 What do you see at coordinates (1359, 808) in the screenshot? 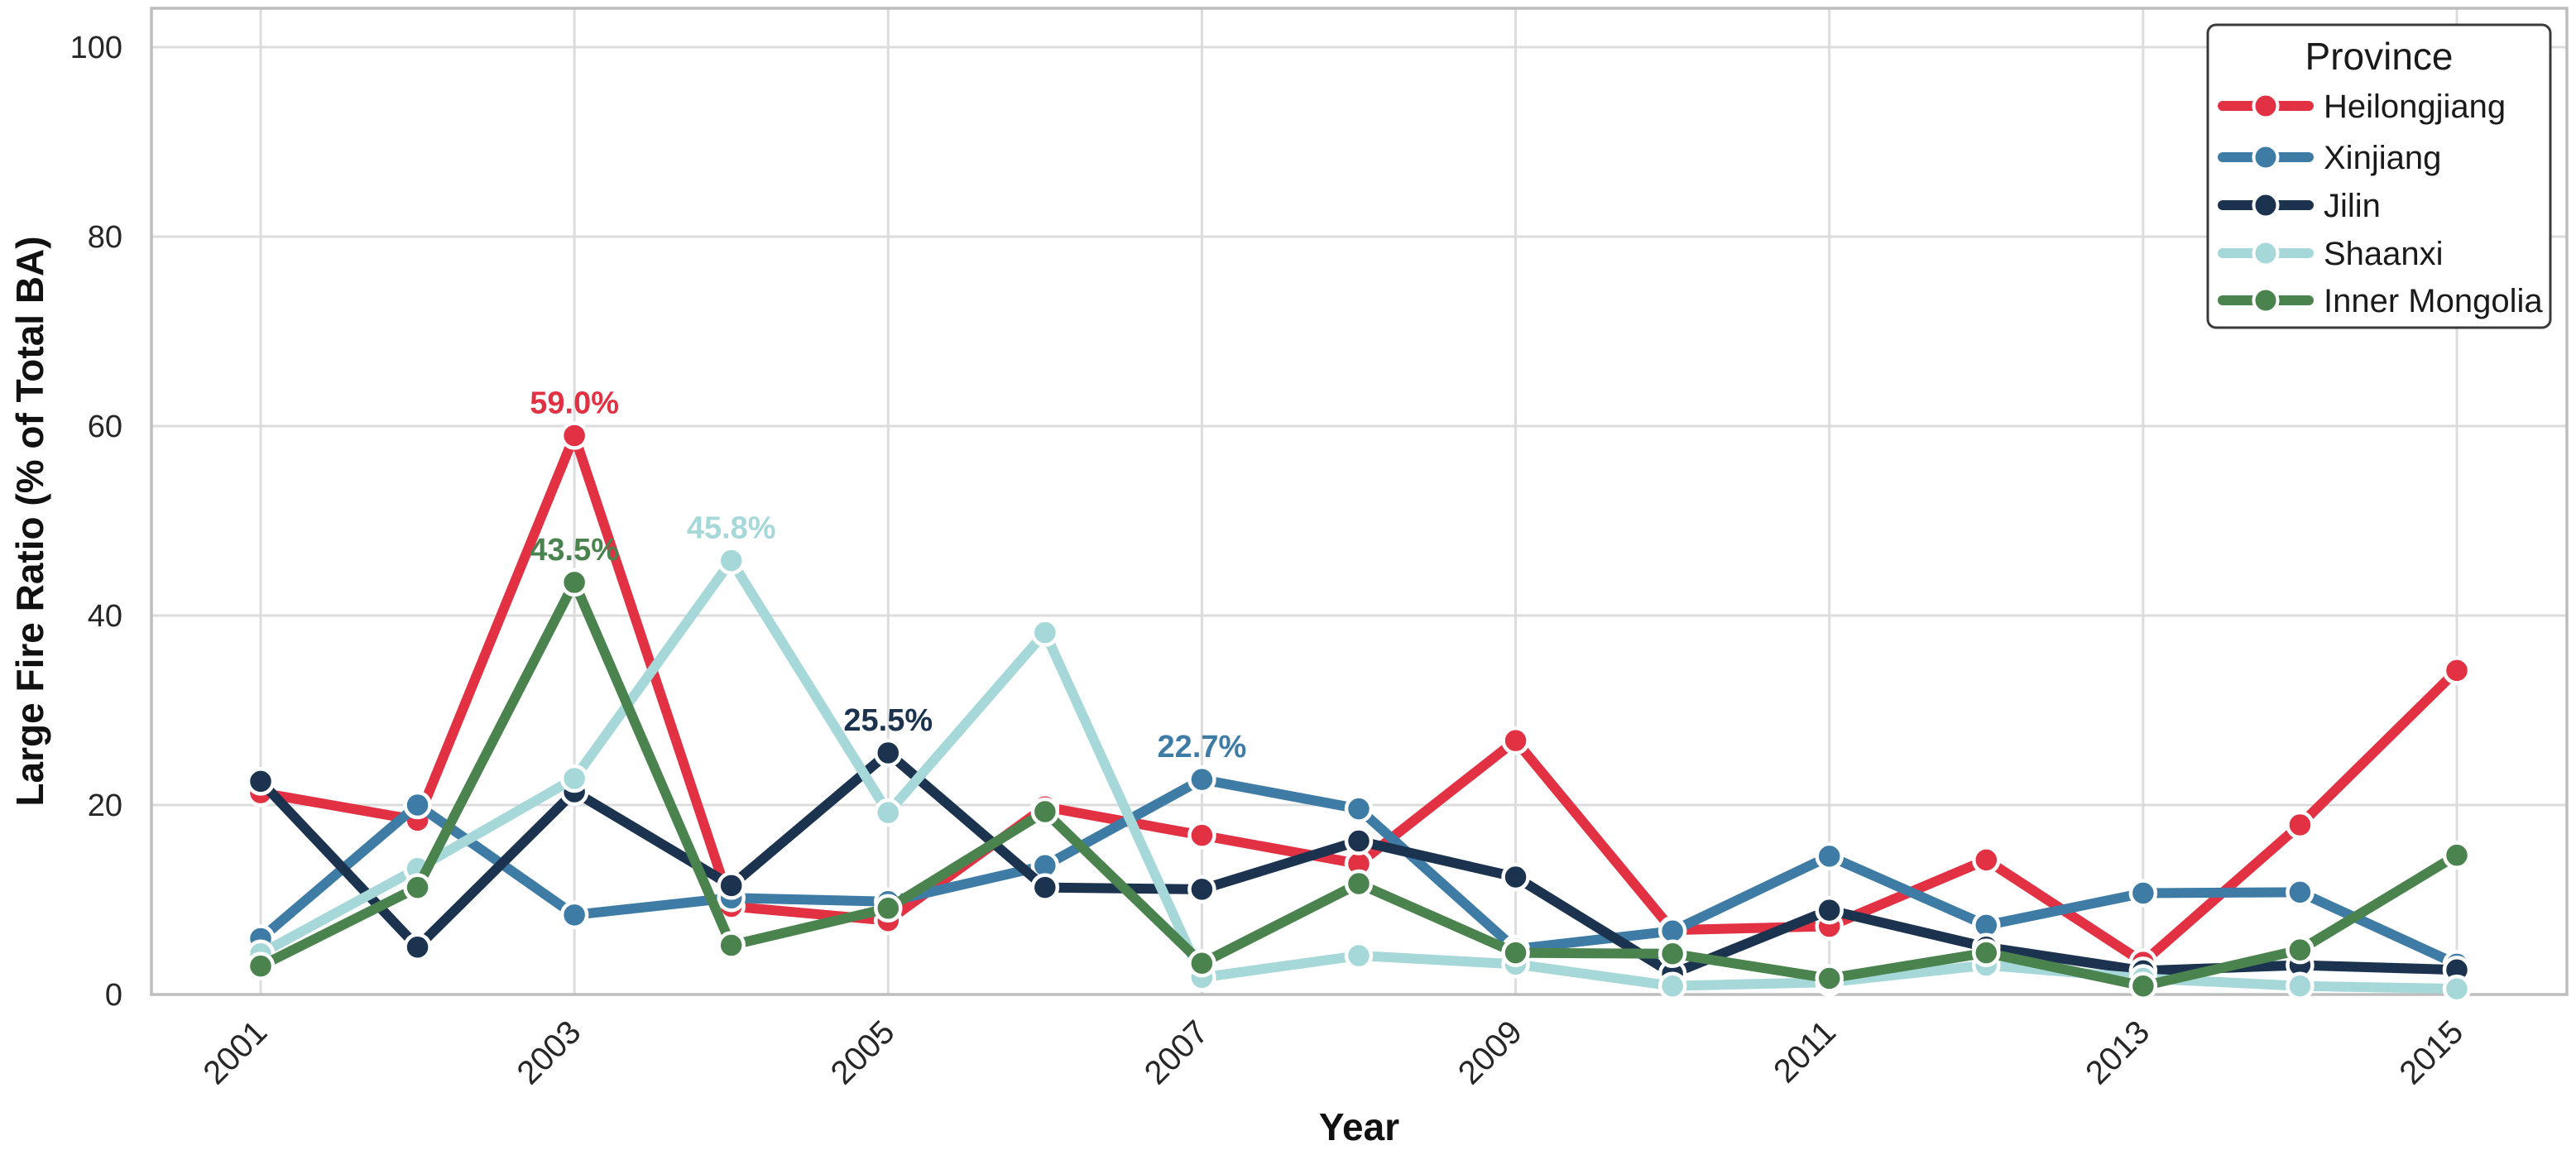
I see `data-point-xinjiang-2008` at bounding box center [1359, 808].